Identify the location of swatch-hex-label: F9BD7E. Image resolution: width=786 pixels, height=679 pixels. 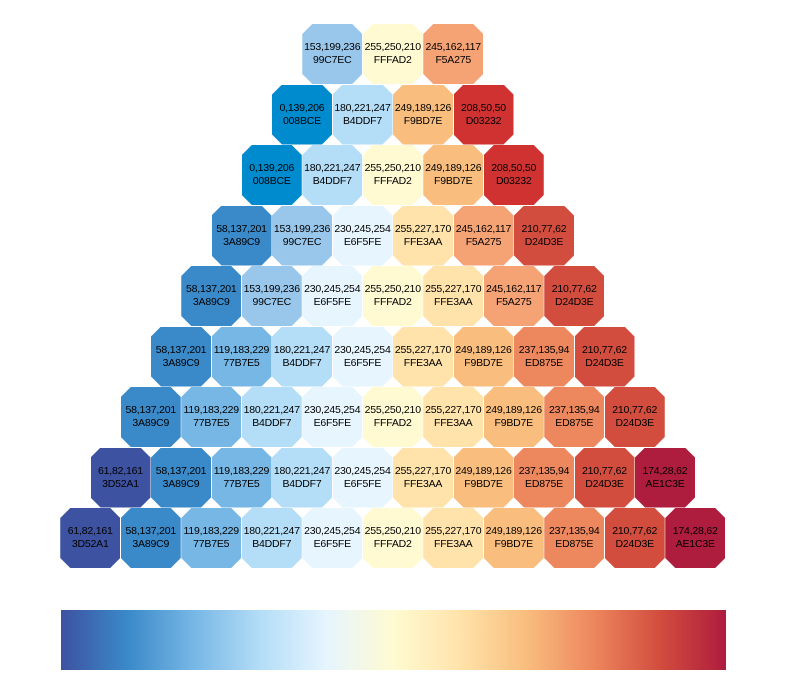
(483, 362).